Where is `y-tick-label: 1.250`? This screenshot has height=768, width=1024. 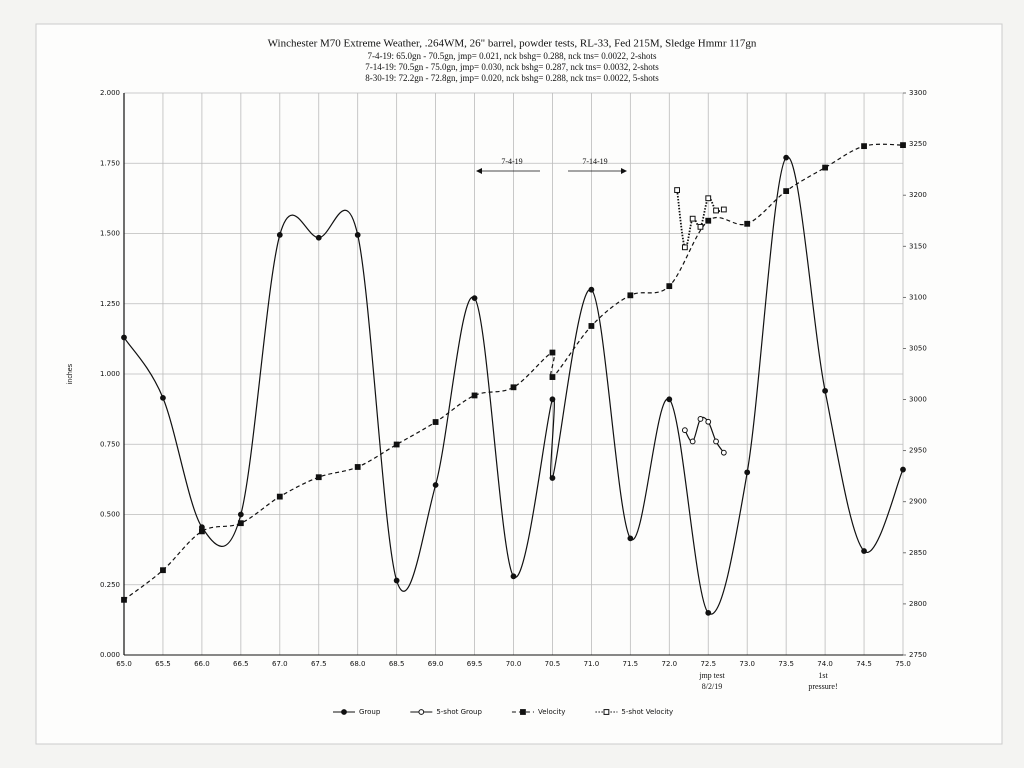 y-tick-label: 1.250 is located at coordinates (110, 304).